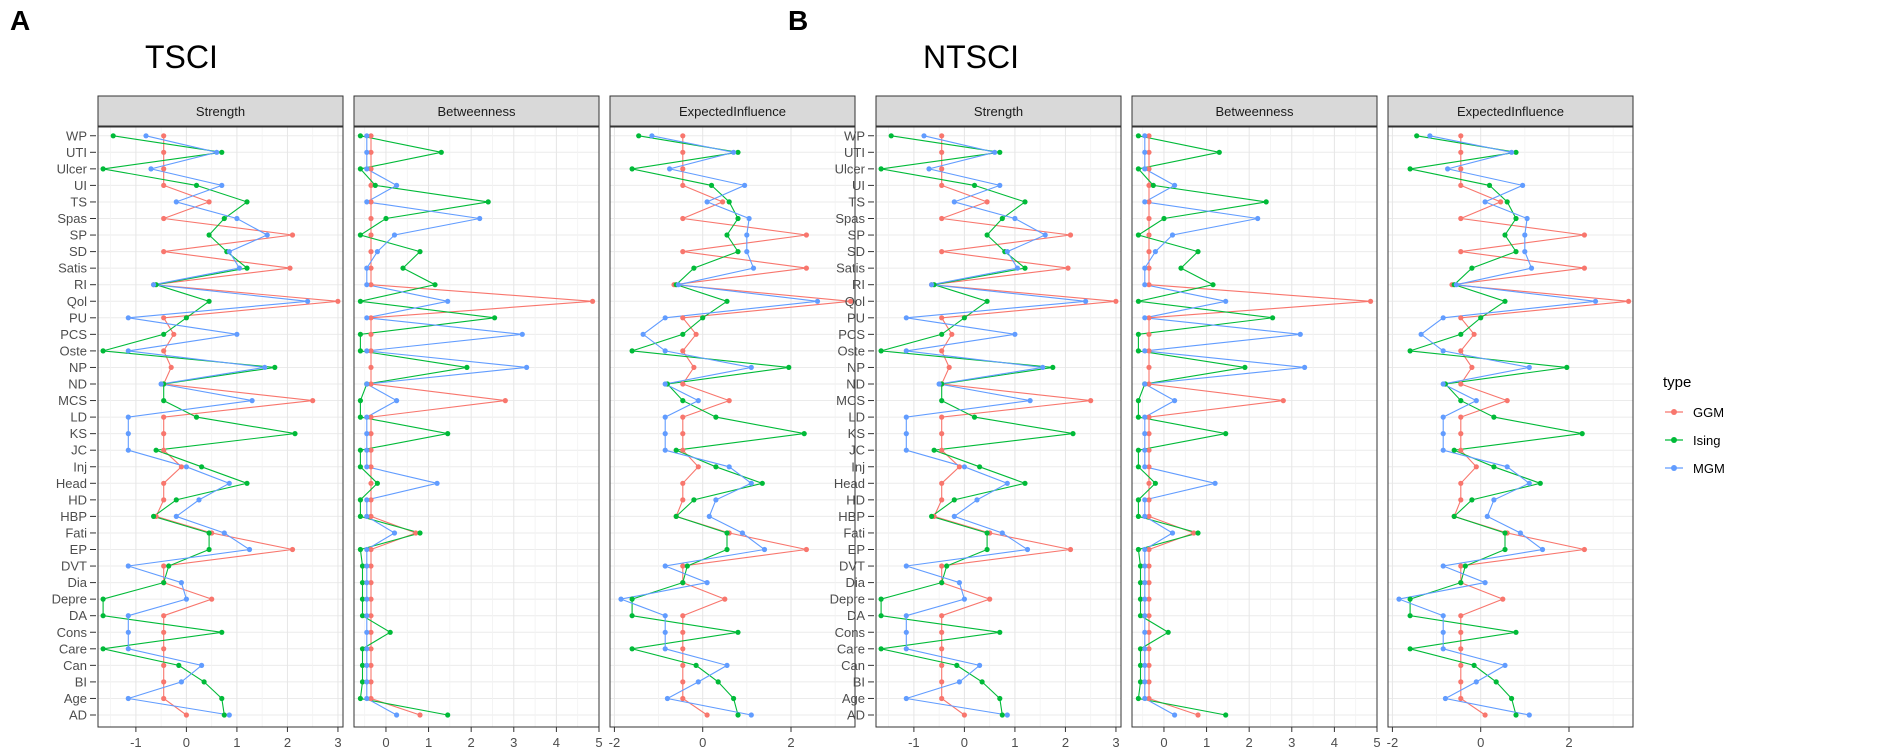 The image size is (1902, 755). What do you see at coordinates (76, 152) in the screenshot?
I see `y-tick-label: UTI` at bounding box center [76, 152].